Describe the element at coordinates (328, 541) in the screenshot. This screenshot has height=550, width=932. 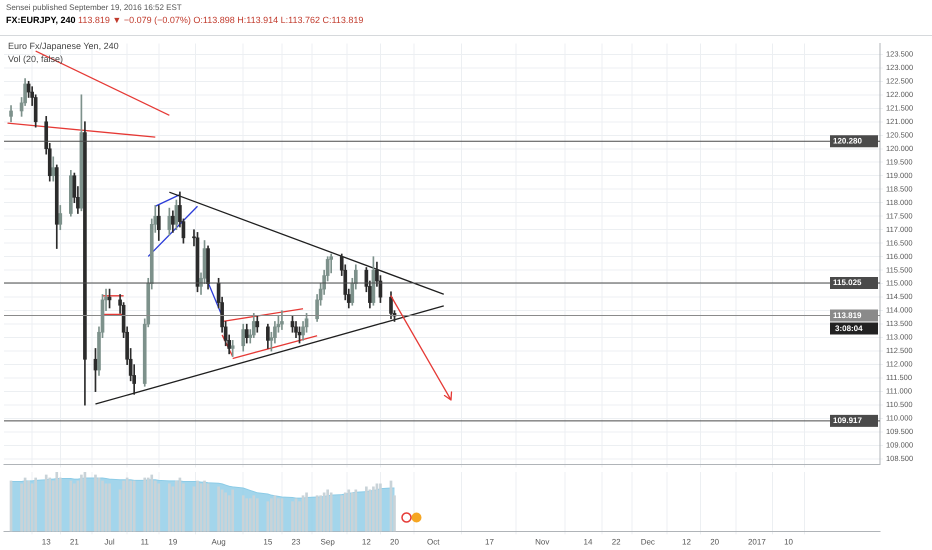
I see `x-tick-label: Sep` at that location.